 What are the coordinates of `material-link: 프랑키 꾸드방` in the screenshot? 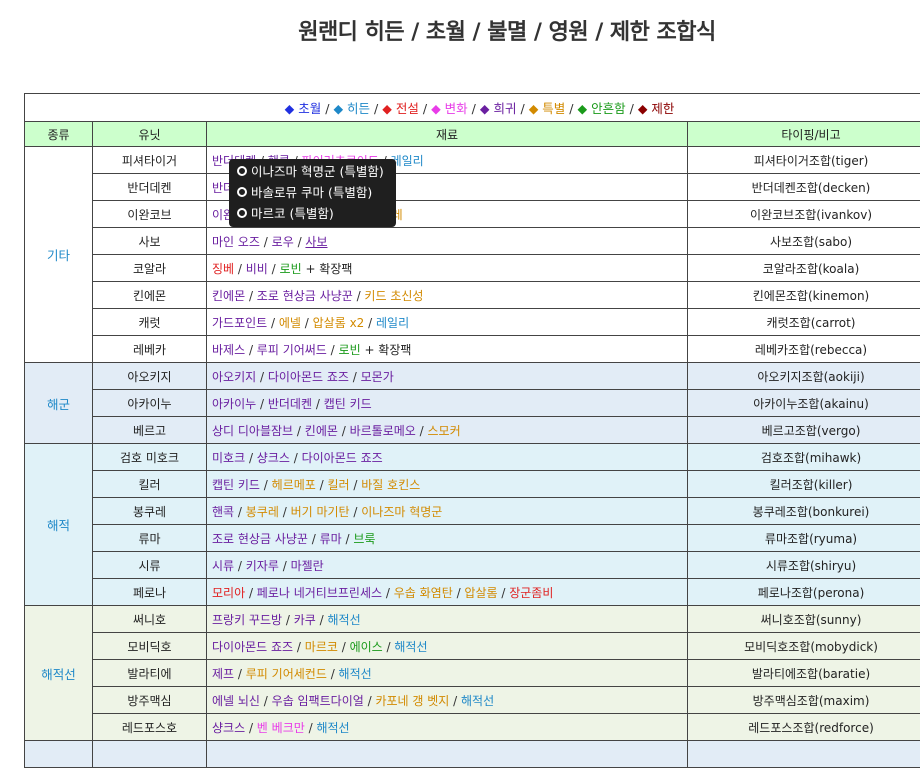 It's located at (247, 620).